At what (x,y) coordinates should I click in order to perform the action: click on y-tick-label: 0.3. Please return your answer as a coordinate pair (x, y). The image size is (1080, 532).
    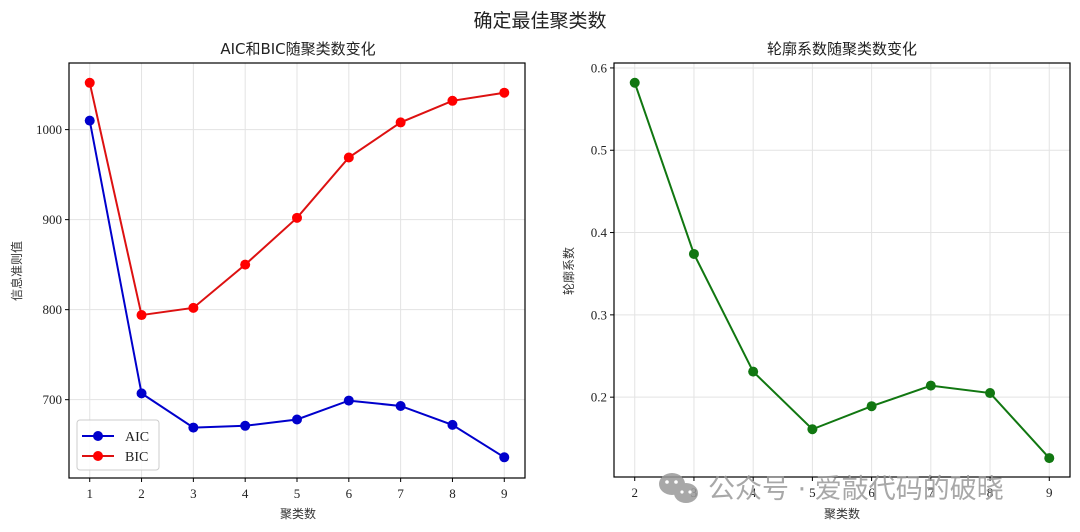
    Looking at the image, I should click on (599, 314).